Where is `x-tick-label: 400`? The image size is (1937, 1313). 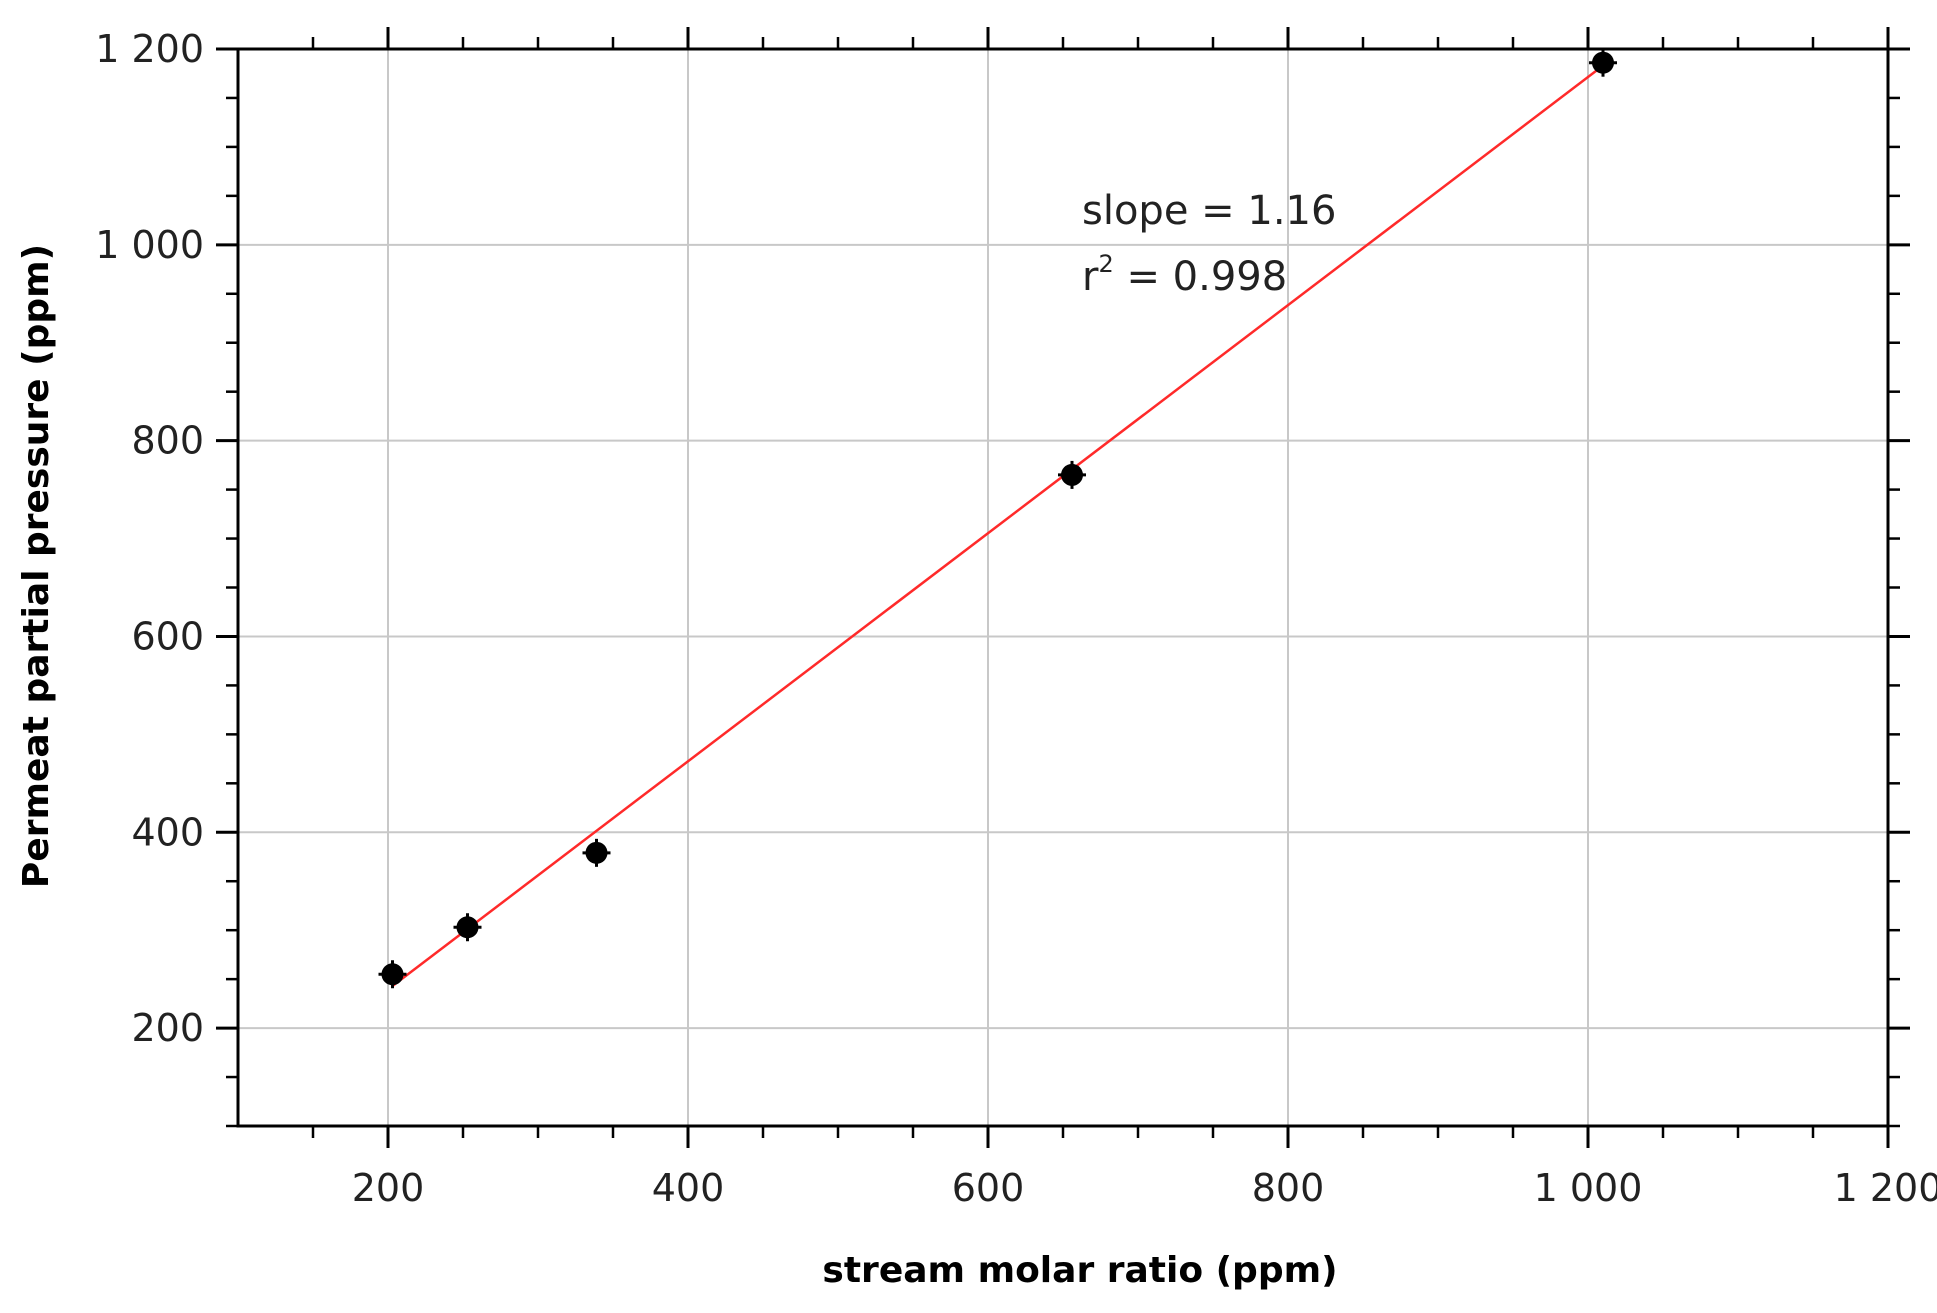 x-tick-label: 400 is located at coordinates (688, 1188).